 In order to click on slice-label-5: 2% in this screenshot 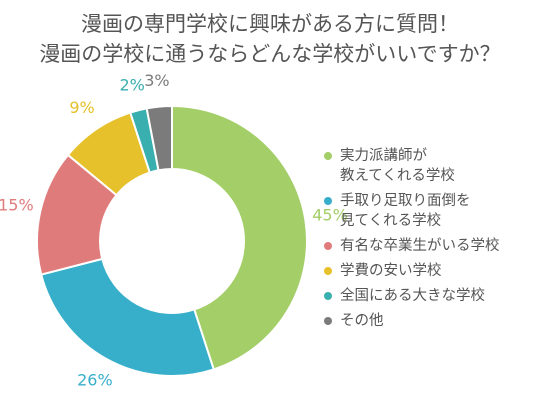, I will do `click(132, 85)`.